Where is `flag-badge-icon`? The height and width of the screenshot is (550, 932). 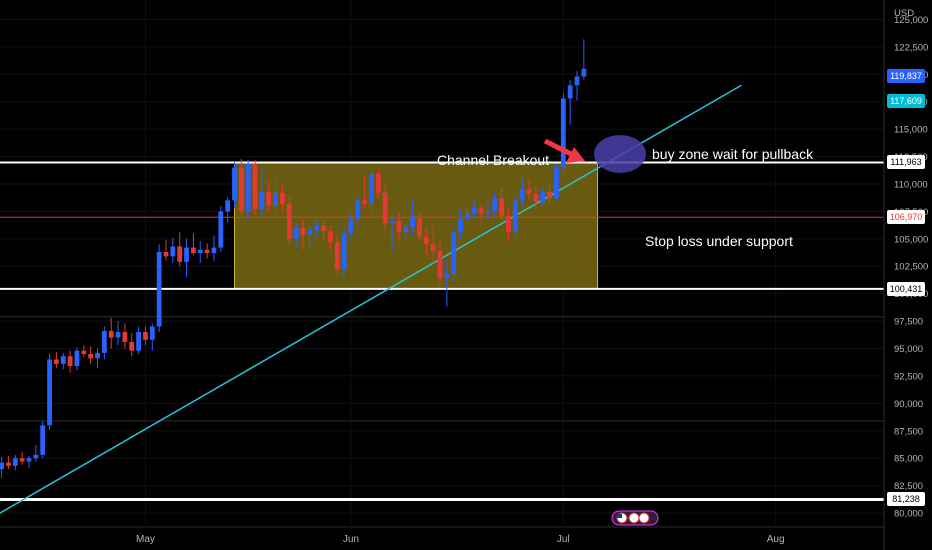 flag-badge-icon is located at coordinates (635, 518).